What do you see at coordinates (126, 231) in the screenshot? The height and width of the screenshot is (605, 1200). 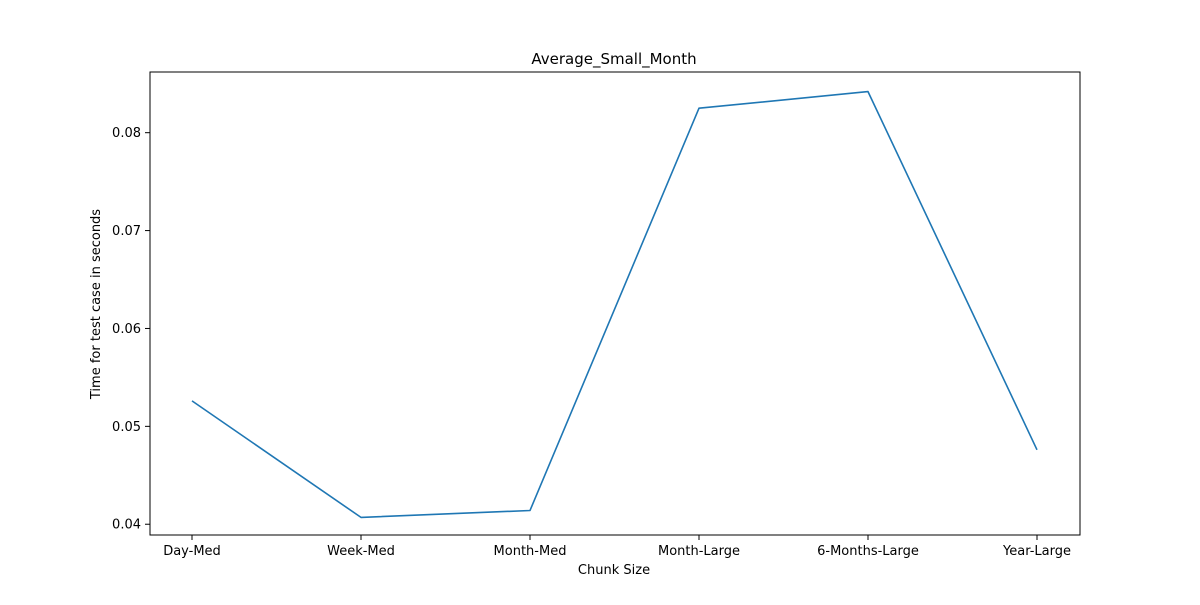 I see `y-tick-label: 0.07` at bounding box center [126, 231].